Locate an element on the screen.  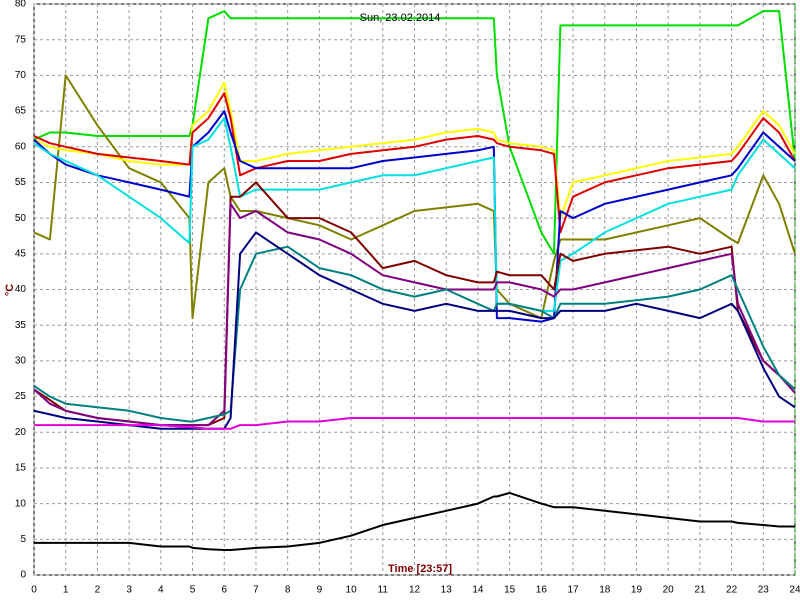
y-tick-label: 20 is located at coordinates (21, 432).